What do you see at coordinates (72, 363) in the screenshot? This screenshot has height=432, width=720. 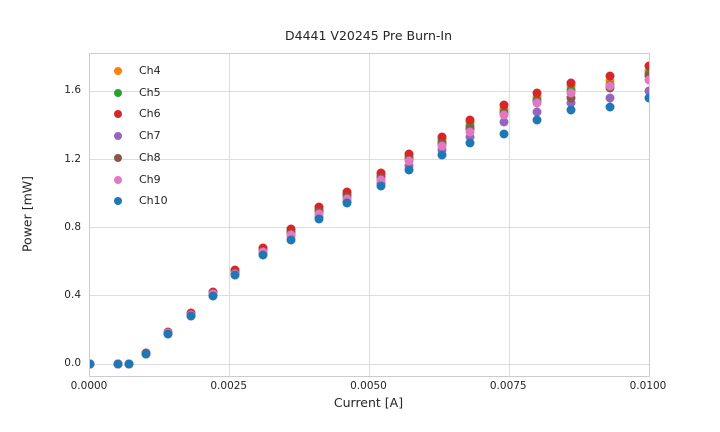 I see `y-tick-label: 0.0` at bounding box center [72, 363].